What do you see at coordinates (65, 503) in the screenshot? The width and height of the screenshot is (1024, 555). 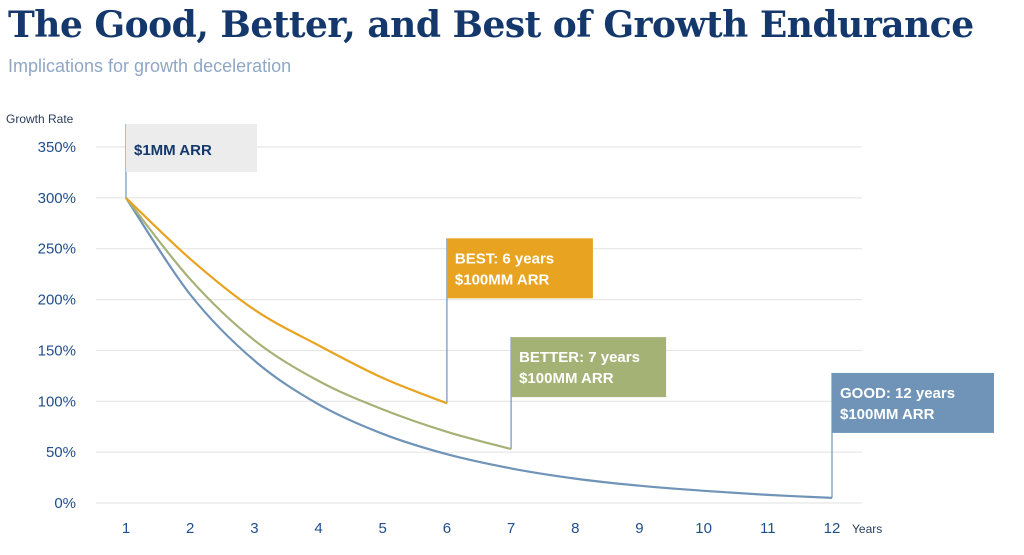 I see `y-tick-label: 0%` at bounding box center [65, 503].